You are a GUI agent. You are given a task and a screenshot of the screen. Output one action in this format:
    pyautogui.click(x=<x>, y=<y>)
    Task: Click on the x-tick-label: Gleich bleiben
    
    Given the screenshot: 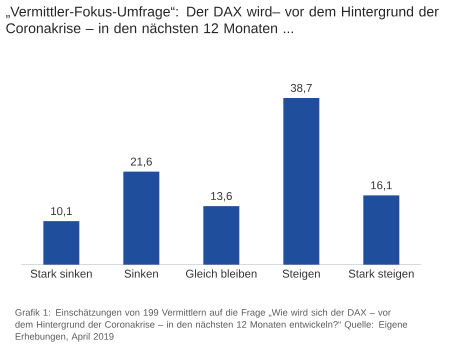 What is the action you would take?
    pyautogui.click(x=221, y=273)
    